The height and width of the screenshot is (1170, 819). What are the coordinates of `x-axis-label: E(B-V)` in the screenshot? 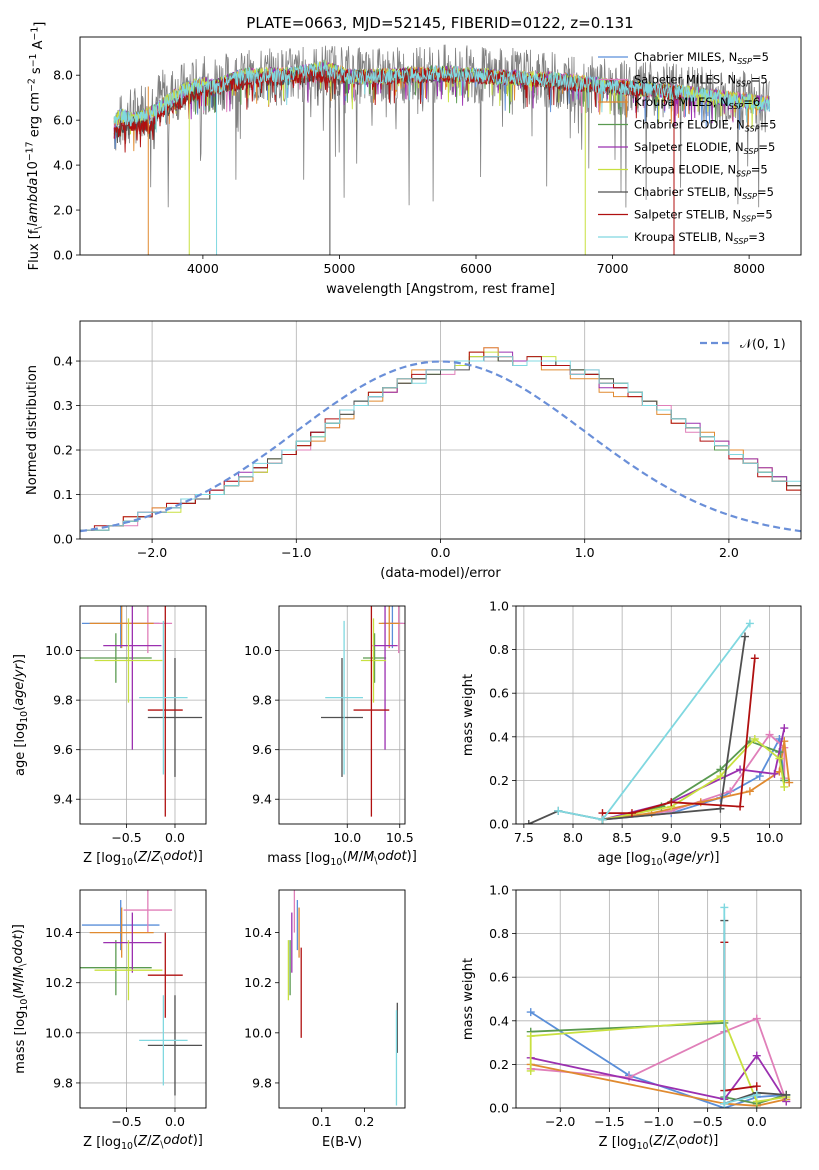 It's located at (342, 1142).